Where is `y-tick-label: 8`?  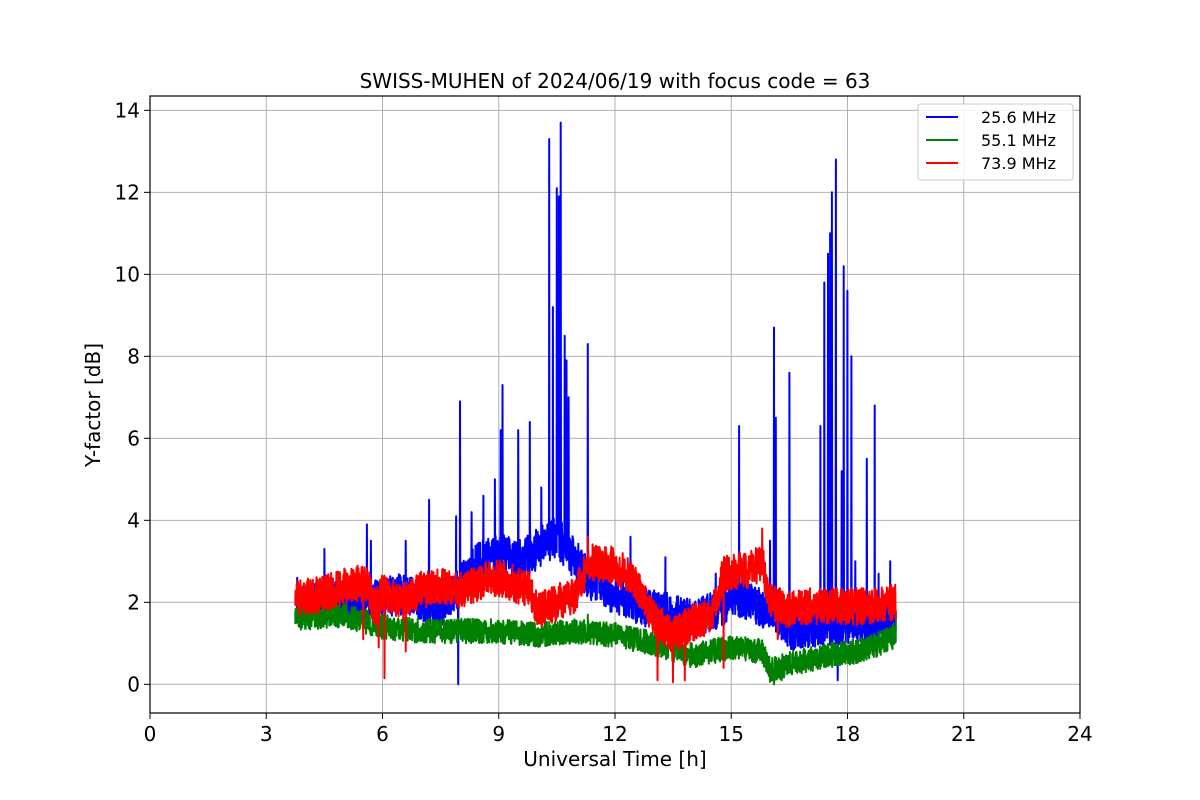
y-tick-label: 8 is located at coordinates (133, 356).